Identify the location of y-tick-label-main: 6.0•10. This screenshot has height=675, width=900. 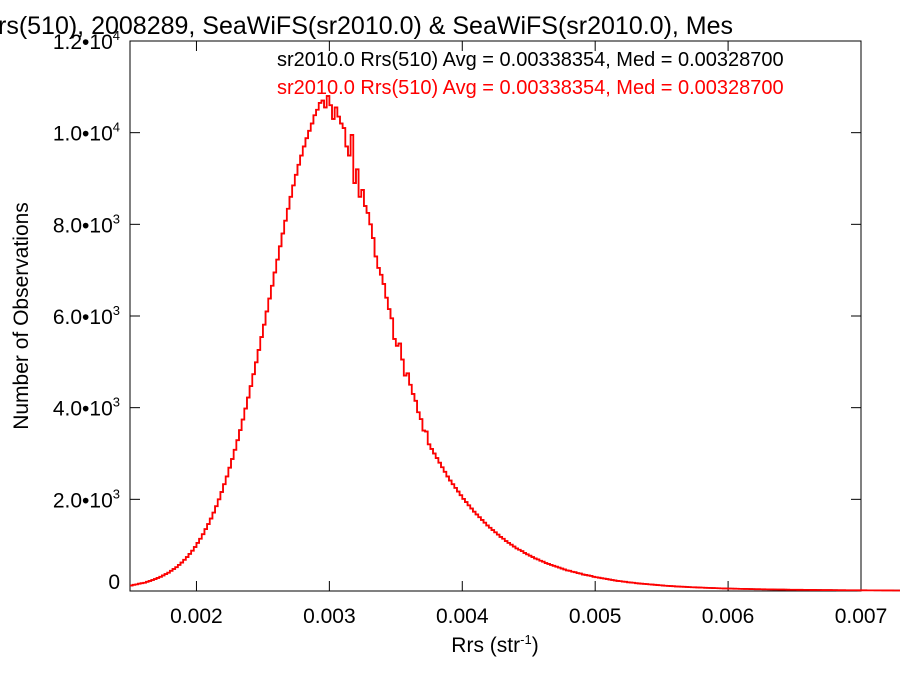
(83, 317).